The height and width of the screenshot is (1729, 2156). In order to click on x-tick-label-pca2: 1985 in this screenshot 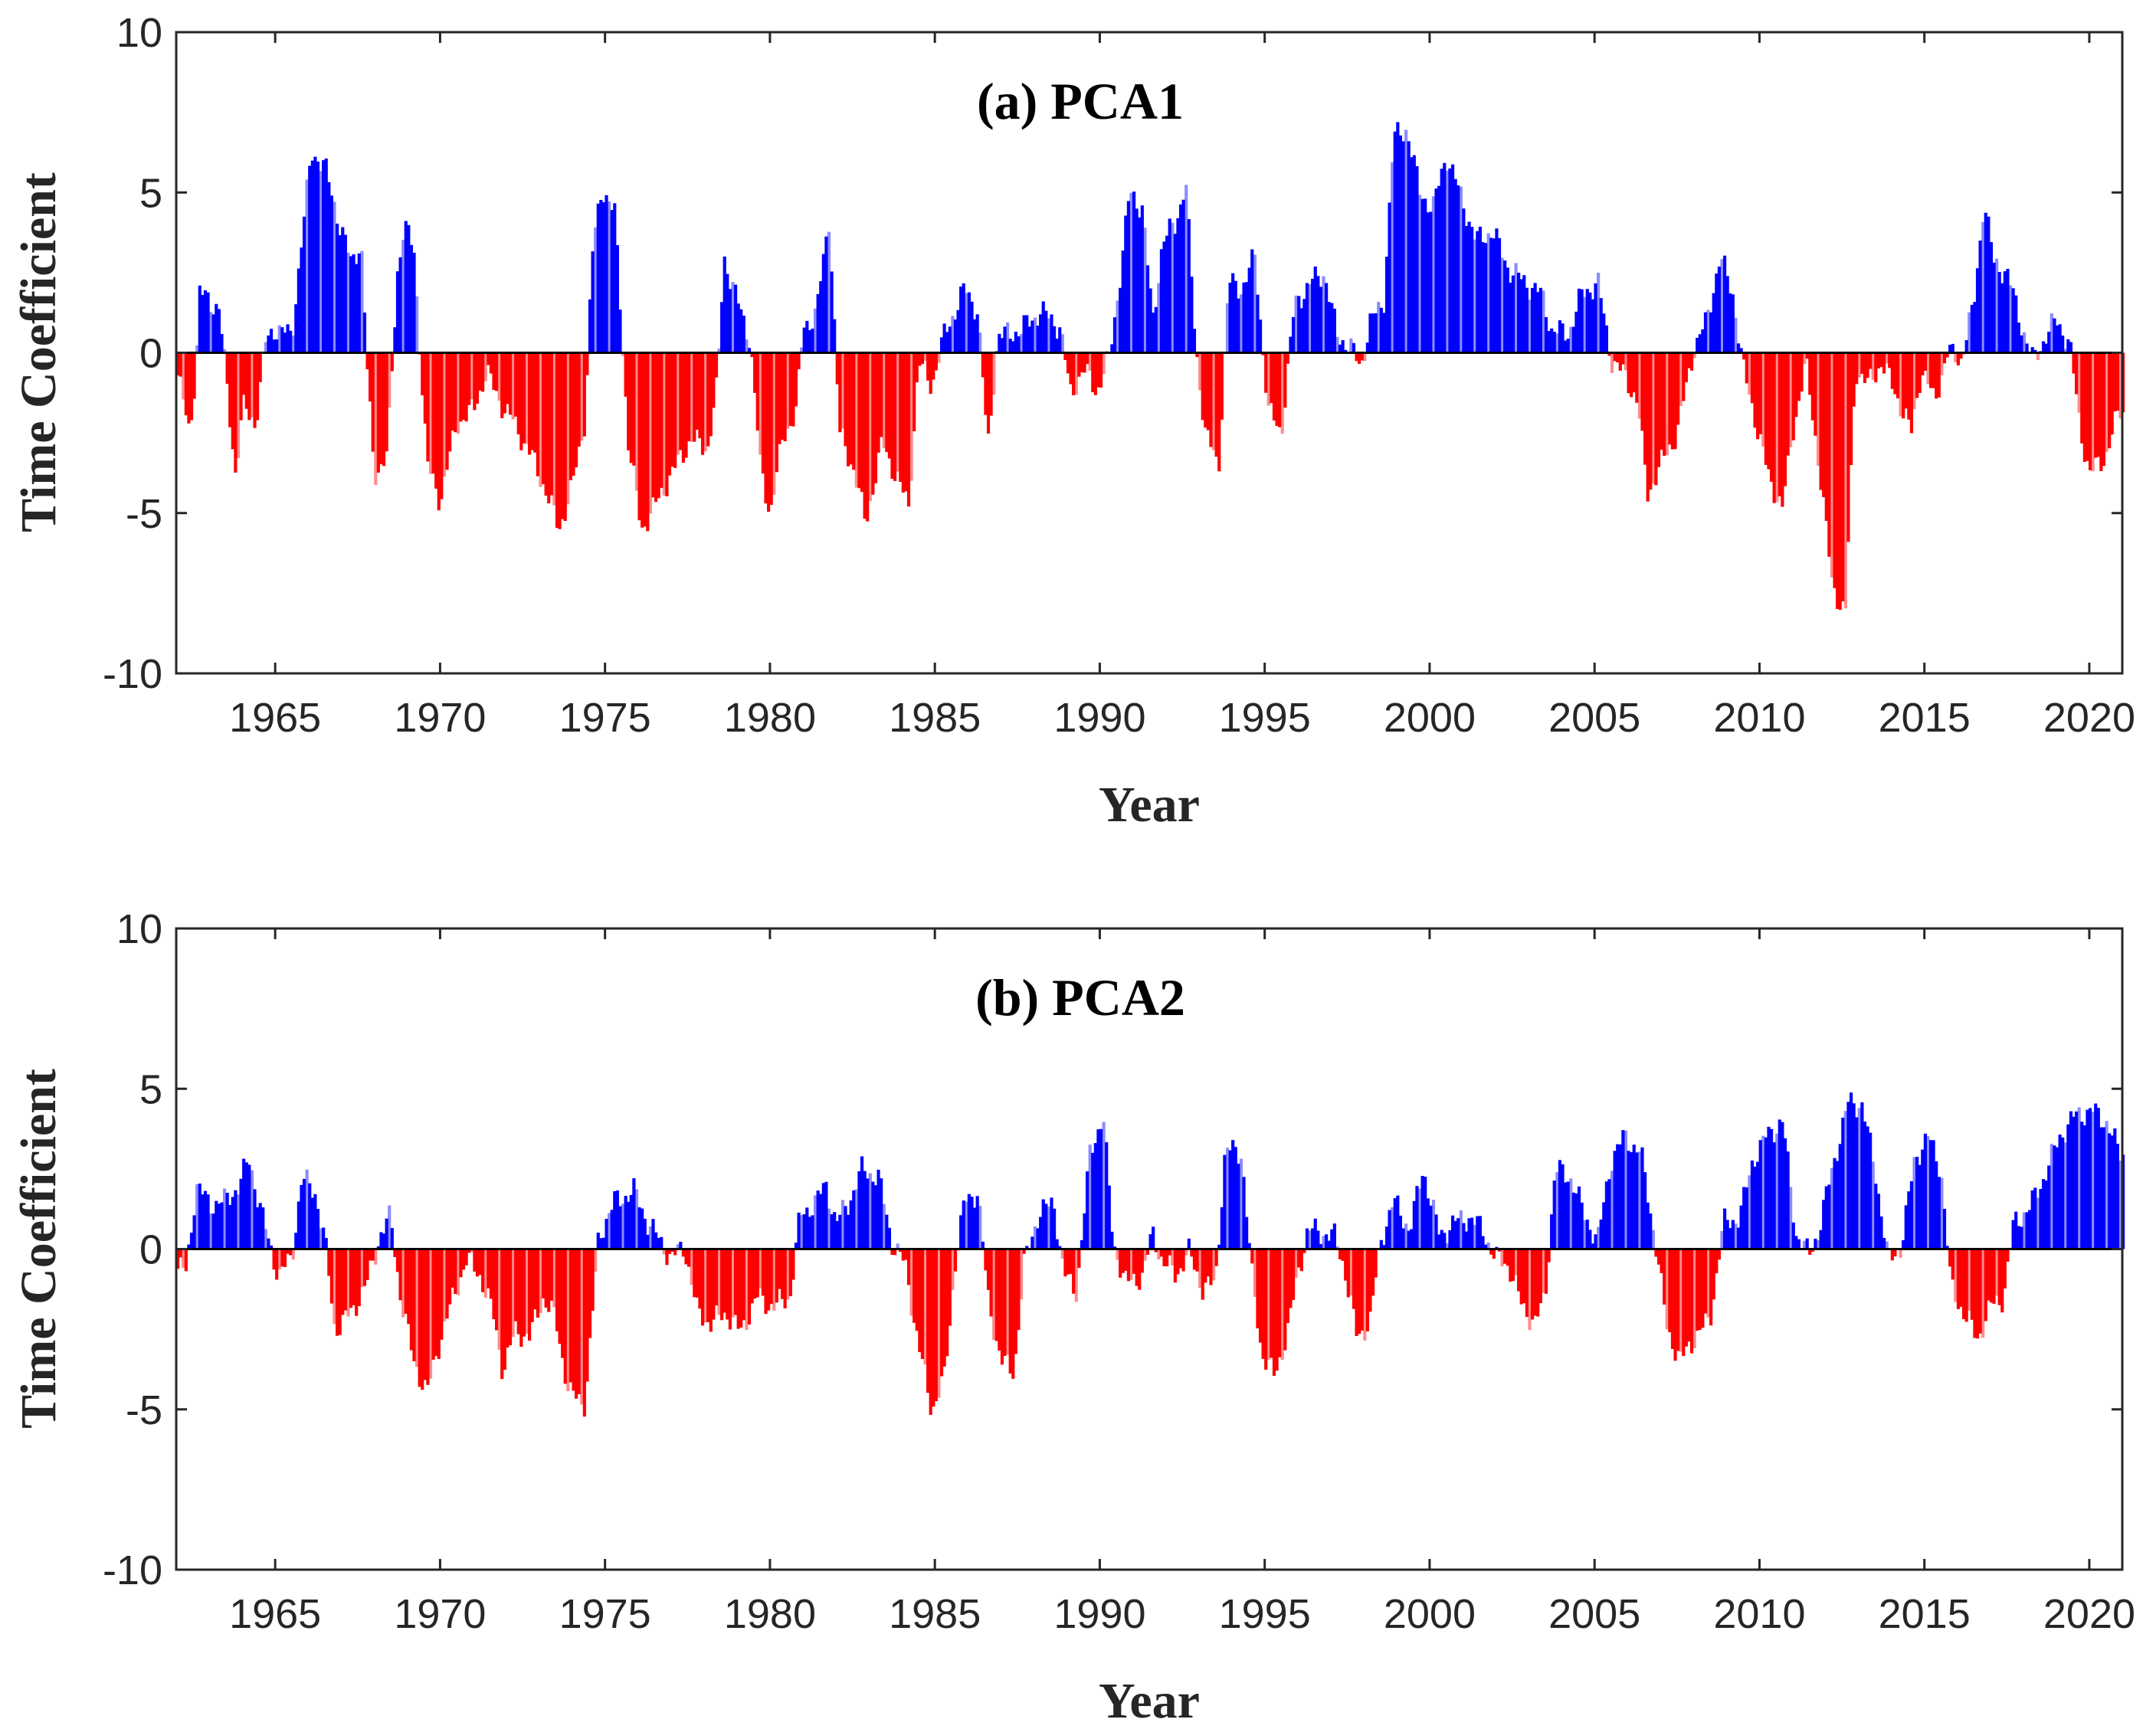, I will do `click(935, 1614)`.